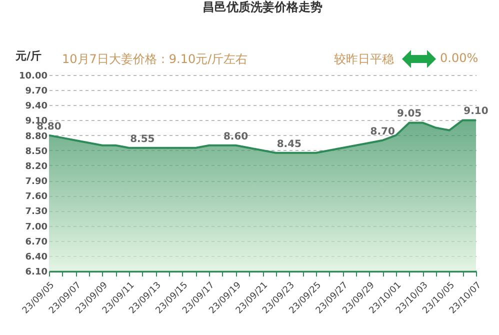 The height and width of the screenshot is (335, 499). Describe the element at coordinates (36, 212) in the screenshot. I see `y-tick-label: 7.30` at that location.